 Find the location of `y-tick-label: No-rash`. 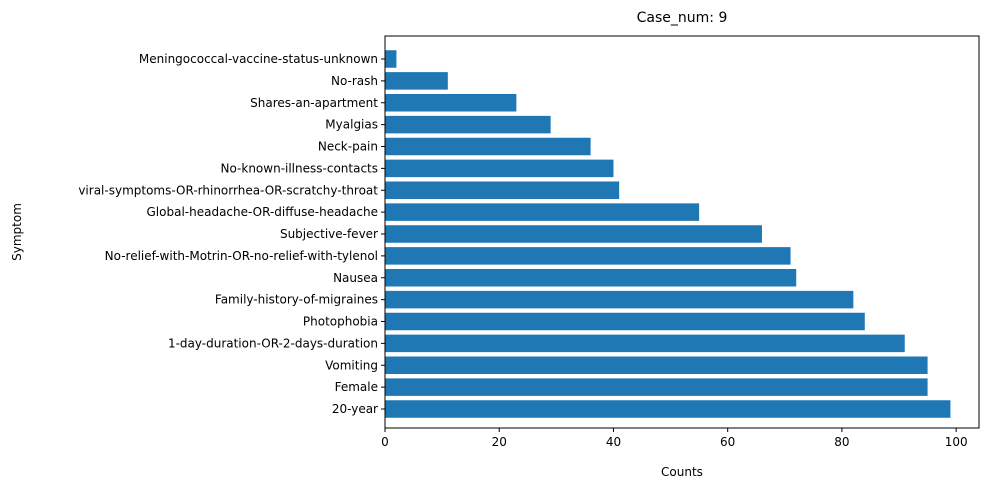

y-tick-label: No-rash is located at coordinates (354, 81).